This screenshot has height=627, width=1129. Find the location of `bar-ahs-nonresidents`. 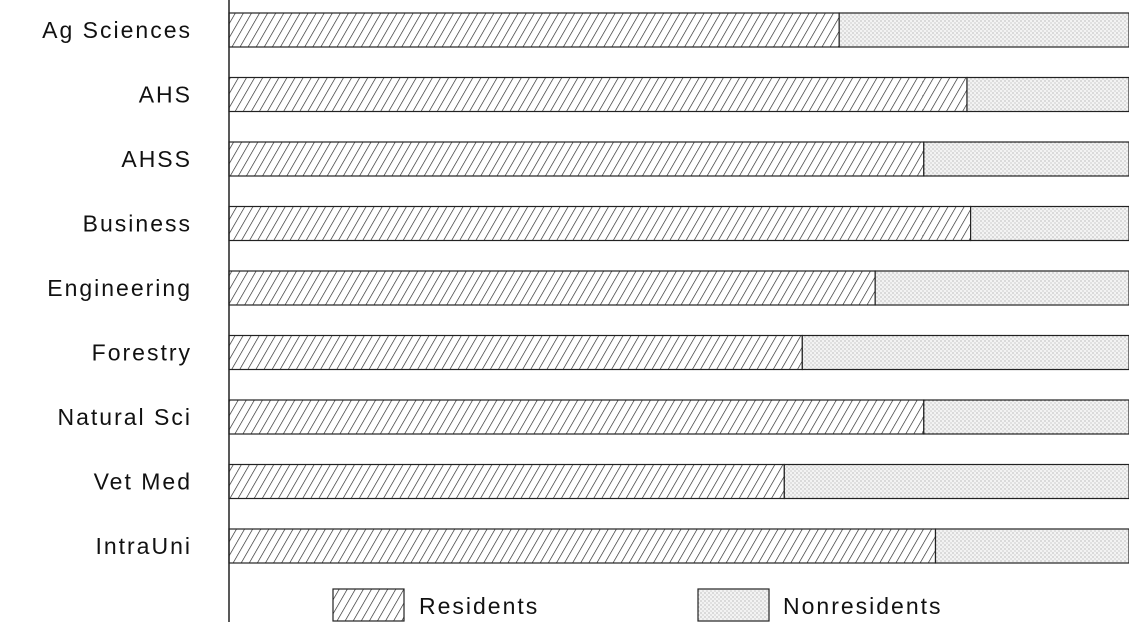

bar-ahs-nonresidents is located at coordinates (1048, 95).